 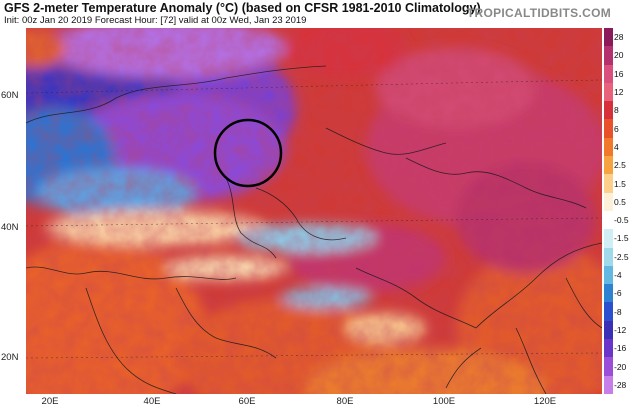 I want to click on colorbar-tick-label: -1.5, so click(x=621, y=238).